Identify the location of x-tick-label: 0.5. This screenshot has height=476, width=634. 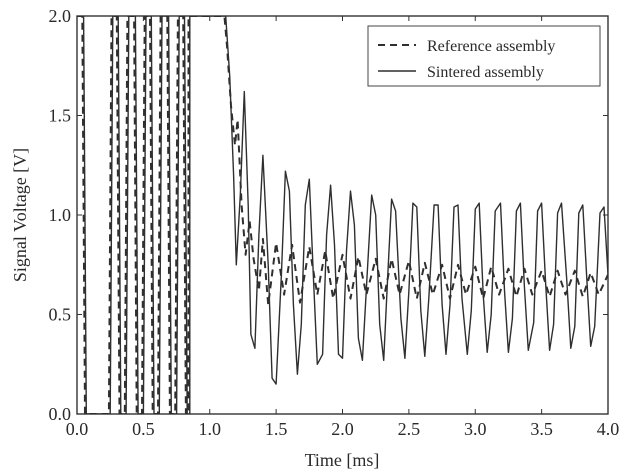
(143, 429).